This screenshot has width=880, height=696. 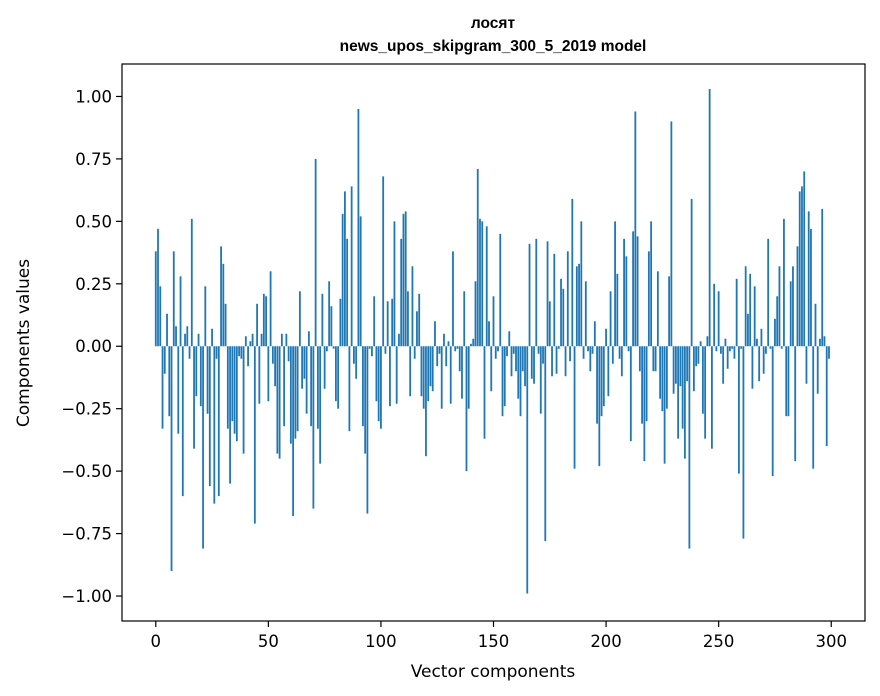 What do you see at coordinates (91, 346) in the screenshot?
I see `y-axis-ticks: 1.00 0.75 0.50 0.25 0.00 −0.25 −0.50 −0.75 −1.00` at bounding box center [91, 346].